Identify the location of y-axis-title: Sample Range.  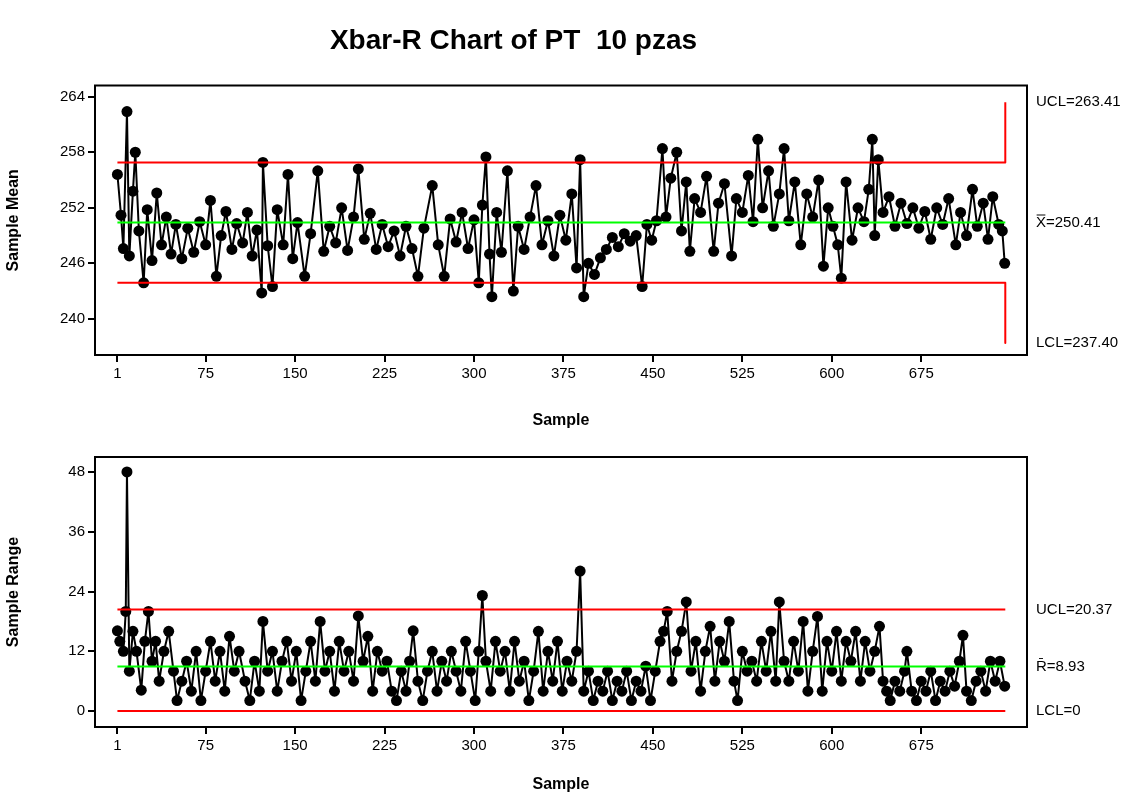
(13, 592).